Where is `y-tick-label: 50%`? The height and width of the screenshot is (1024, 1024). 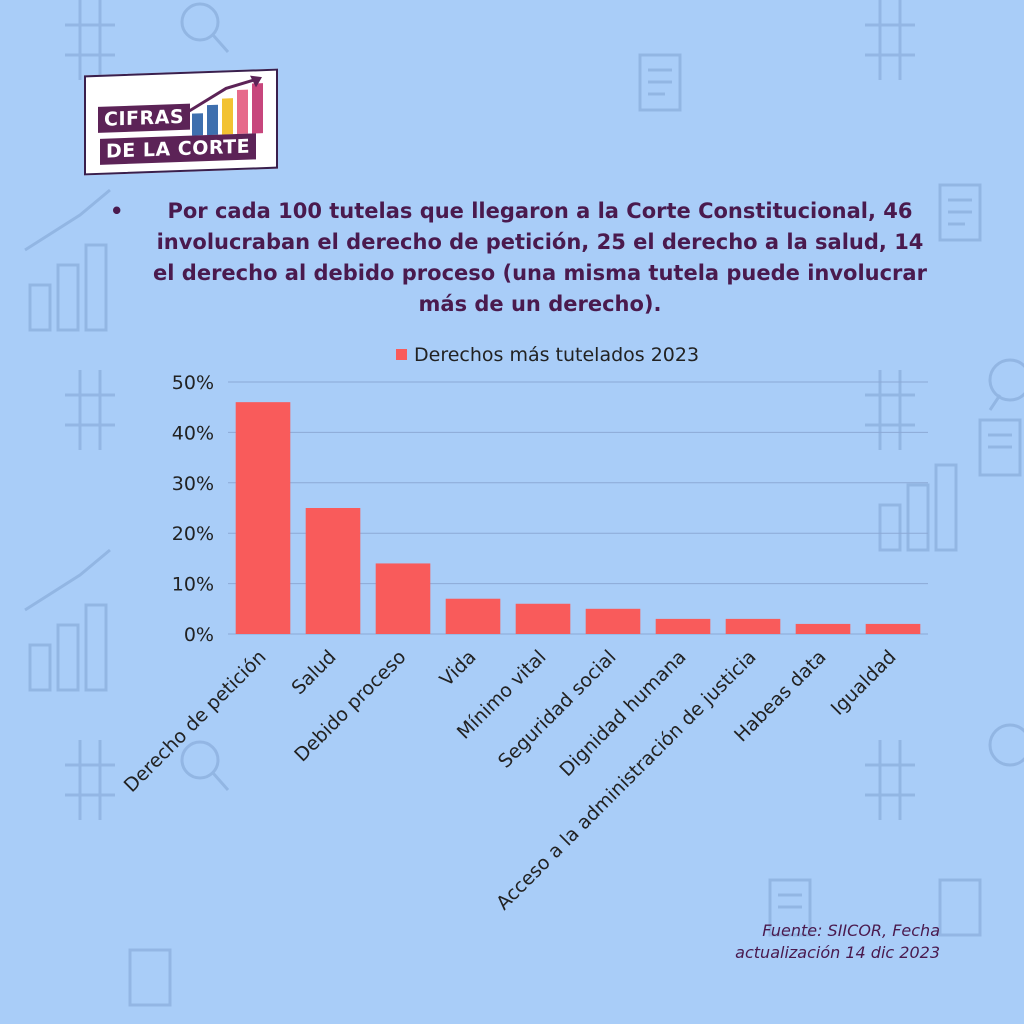 y-tick-label: 50% is located at coordinates (193, 383).